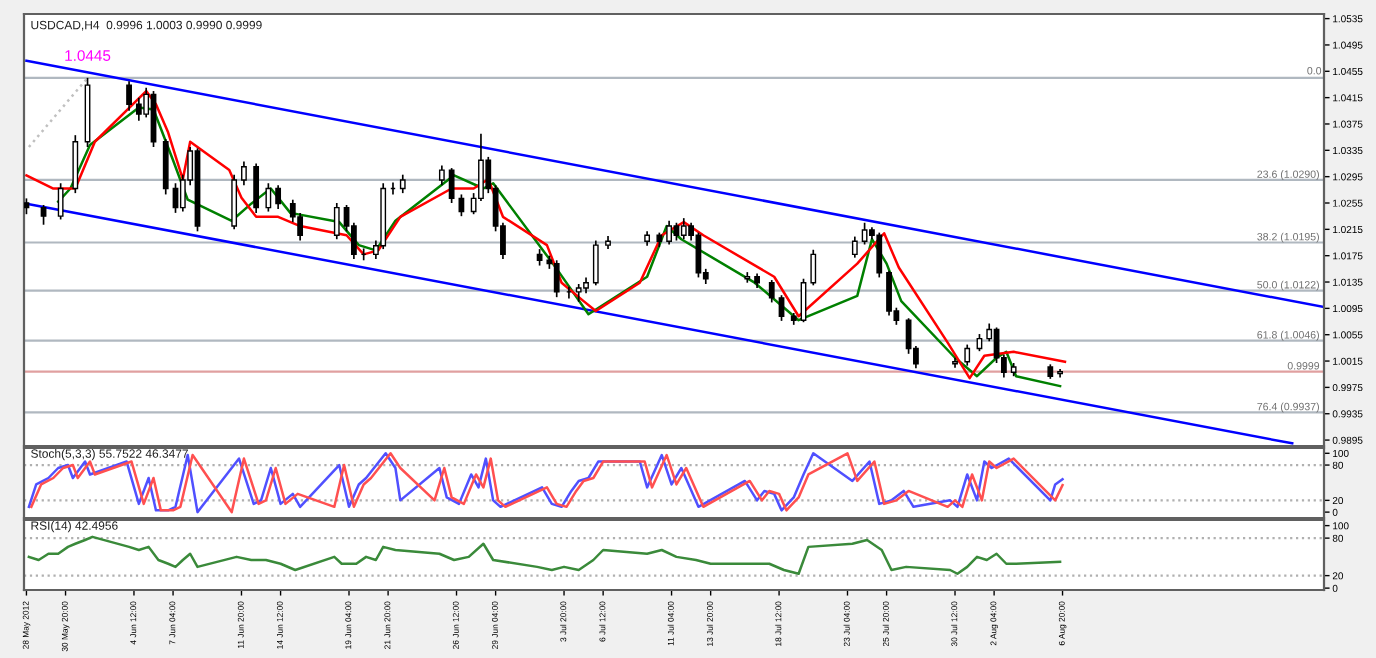  I want to click on line-series, so click(544, 555).